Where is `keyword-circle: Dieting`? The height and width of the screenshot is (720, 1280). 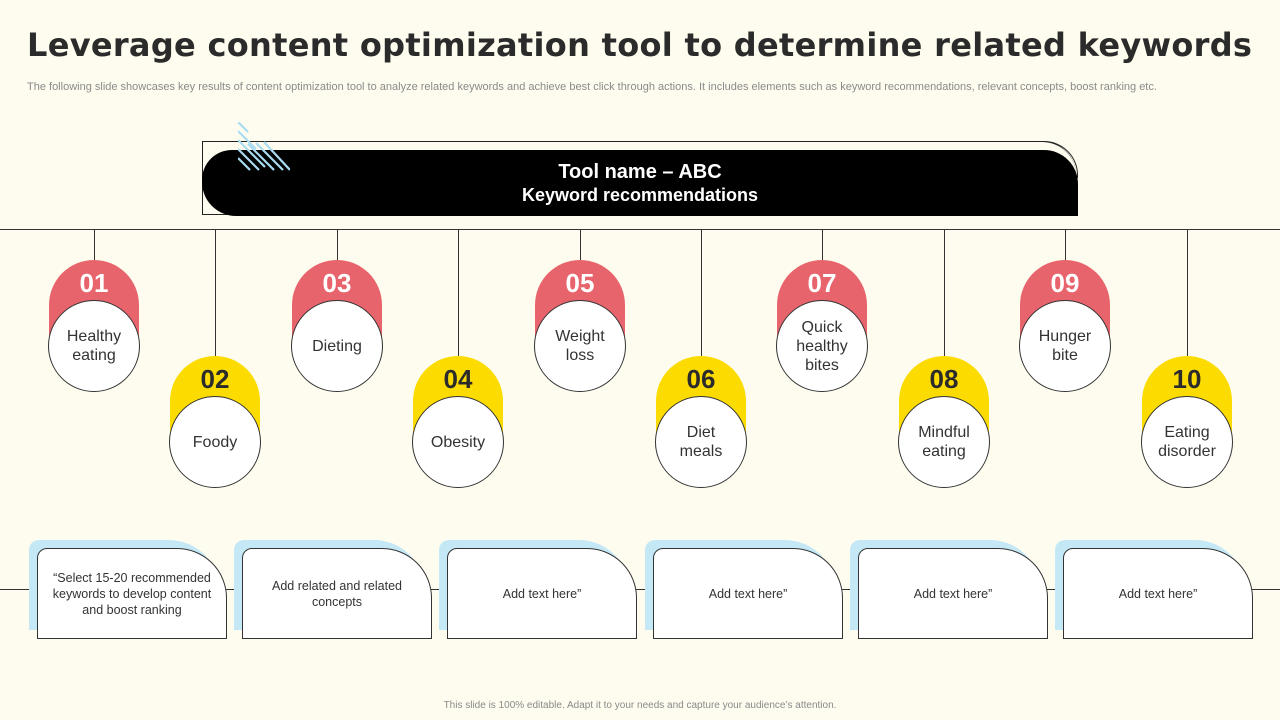 keyword-circle: Dieting is located at coordinates (337, 346).